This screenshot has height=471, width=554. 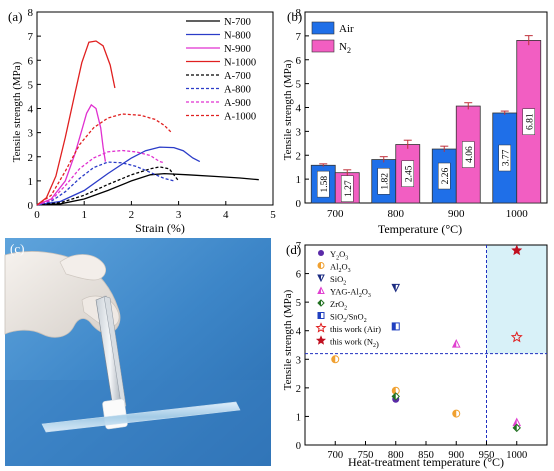 What do you see at coordinates (84, 215) in the screenshot?
I see `panel-a-x-tick-label: 1` at bounding box center [84, 215].